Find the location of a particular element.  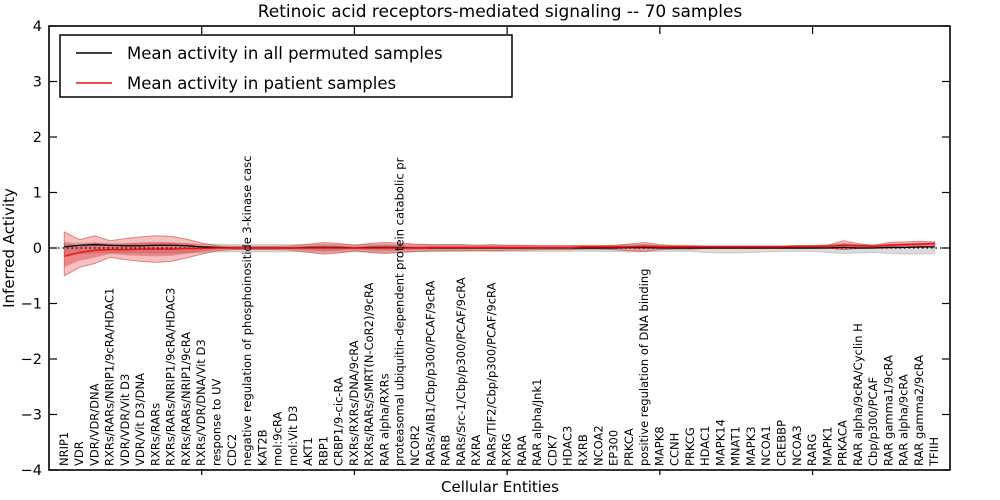

x-category-label: CDC2 is located at coordinates (232, 450).